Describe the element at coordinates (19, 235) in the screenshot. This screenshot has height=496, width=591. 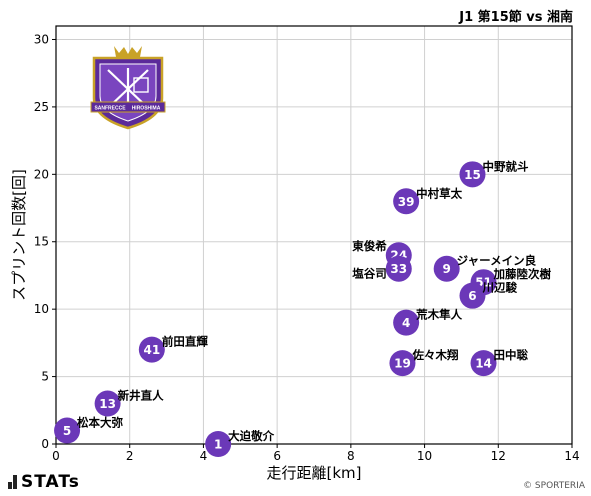
I see `y-axis-label: スプリント回数[回]` at that location.